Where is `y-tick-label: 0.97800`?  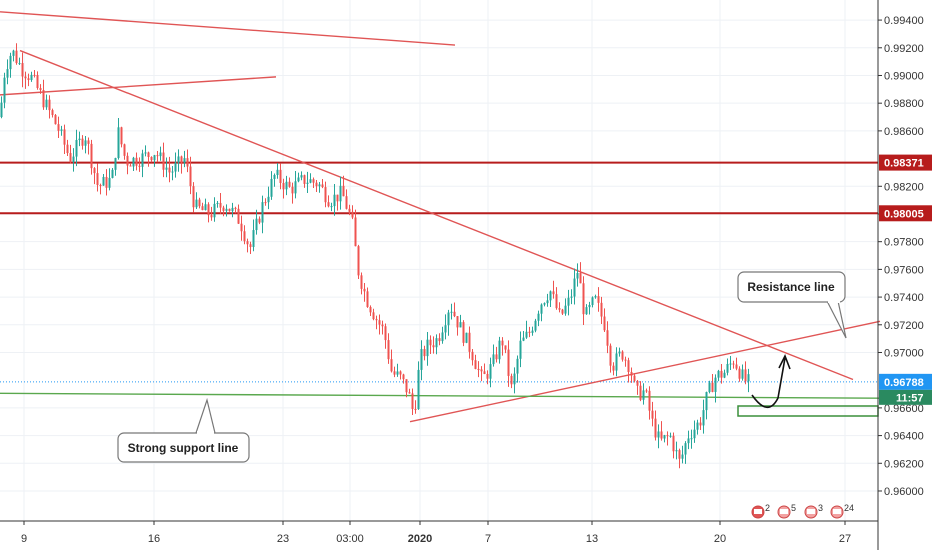 y-tick-label: 0.97800 is located at coordinates (904, 243).